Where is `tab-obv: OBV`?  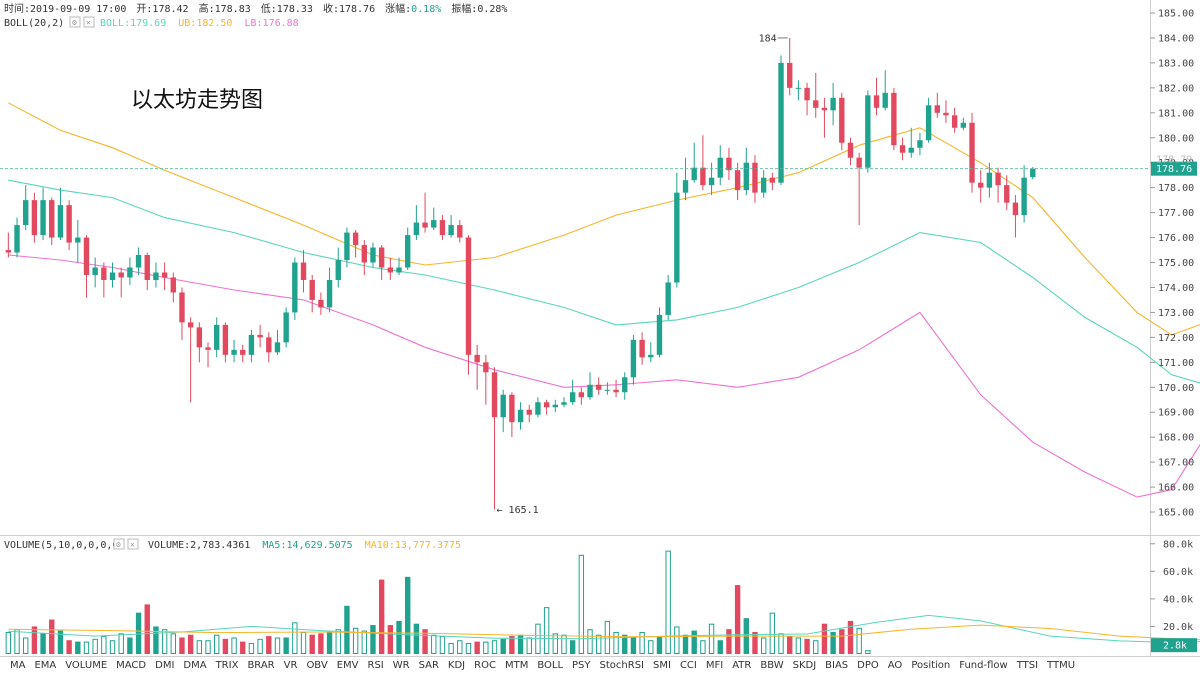 tab-obv: OBV is located at coordinates (316, 665).